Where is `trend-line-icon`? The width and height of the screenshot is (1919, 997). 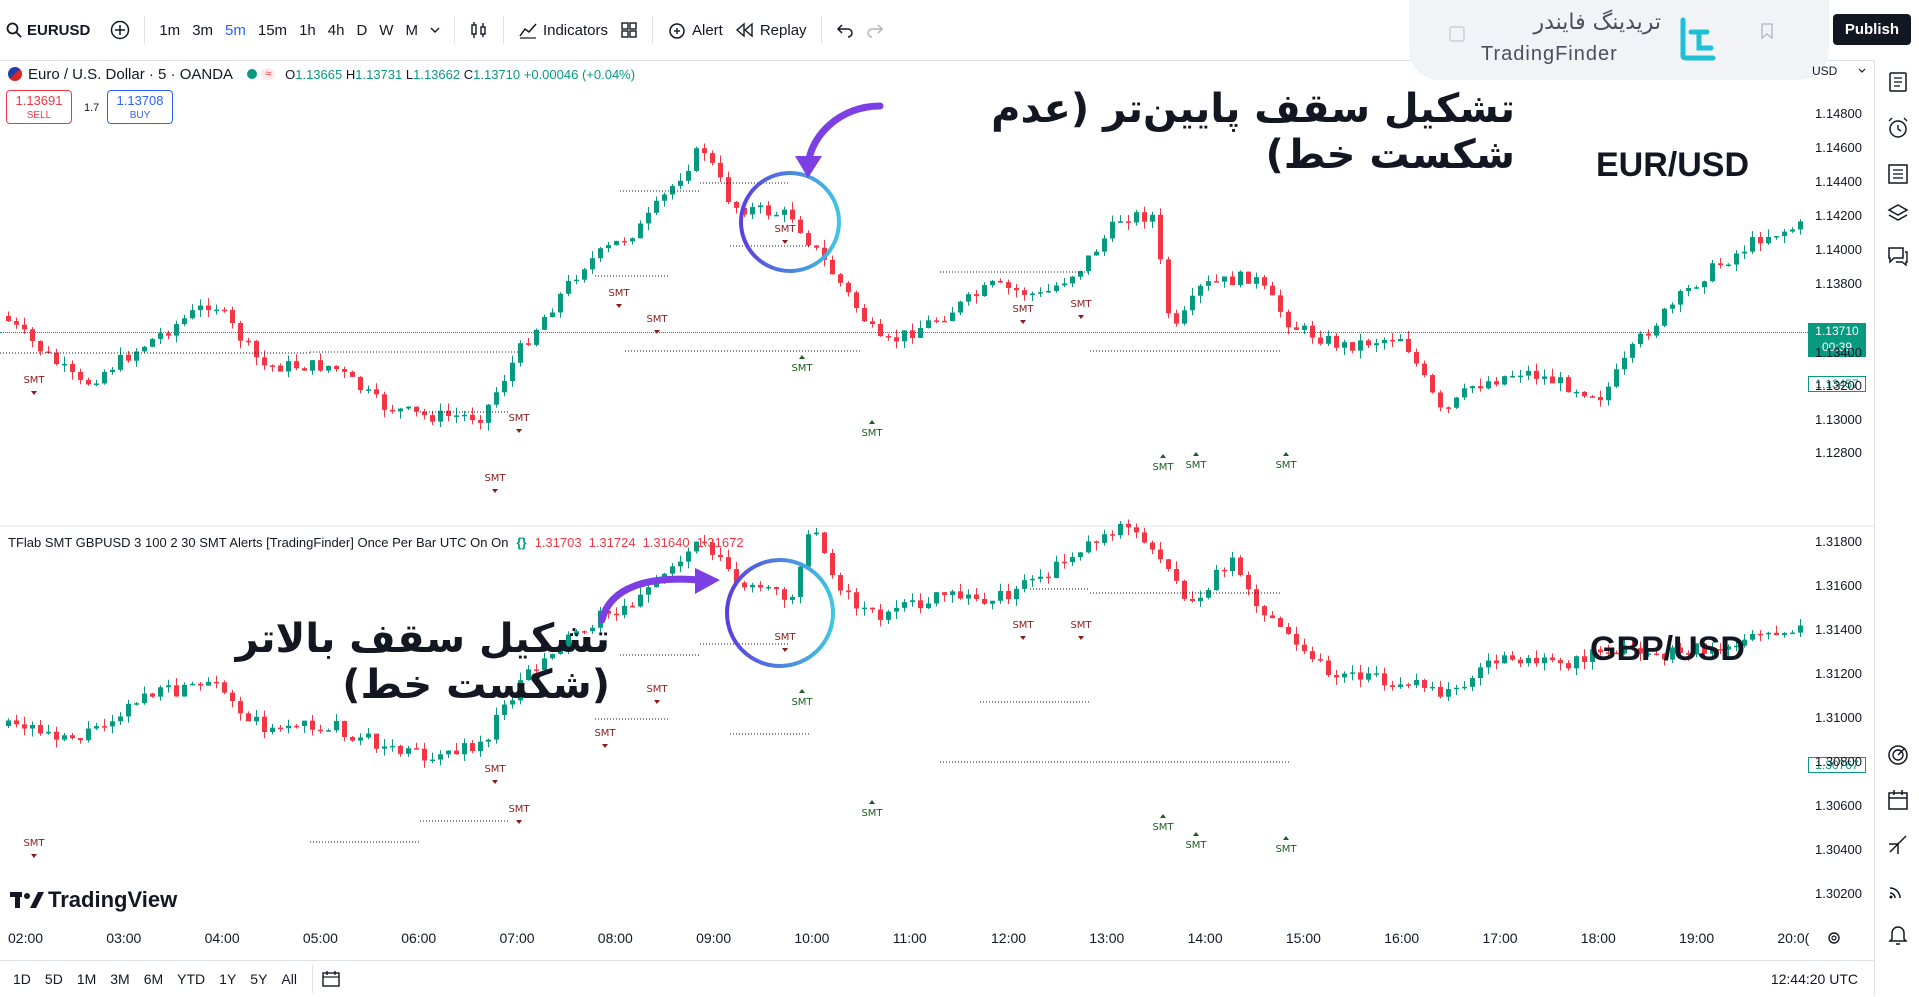
trend-line-icon is located at coordinates (1898, 844).